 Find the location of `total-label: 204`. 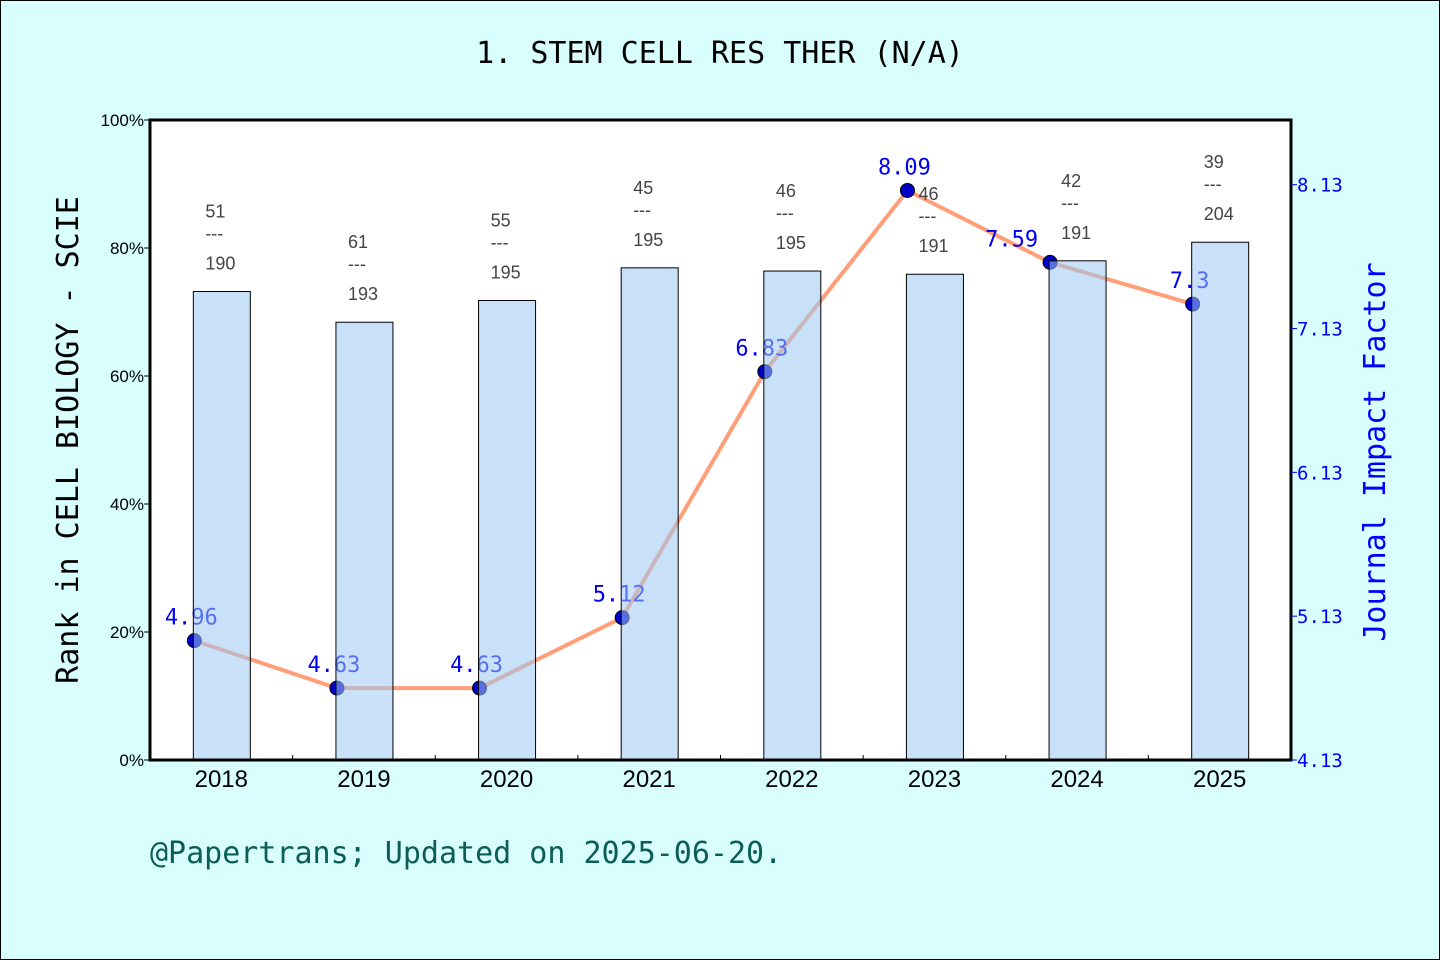

total-label: 204 is located at coordinates (1219, 214).